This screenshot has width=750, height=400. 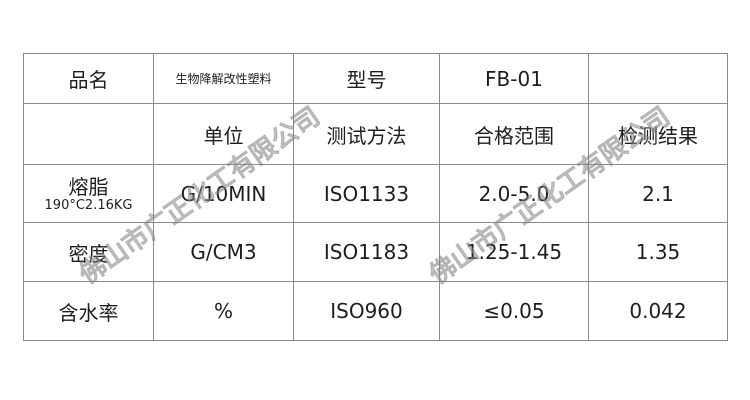 I want to click on range-cell: 1.25-1.45, so click(x=514, y=252).